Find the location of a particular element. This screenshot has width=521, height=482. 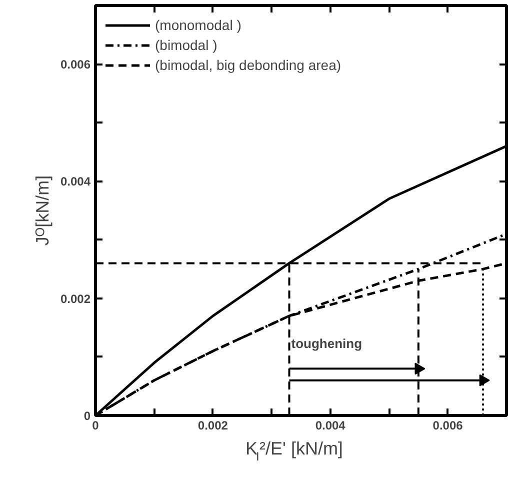

x-tick-label: 0.006 is located at coordinates (448, 425).